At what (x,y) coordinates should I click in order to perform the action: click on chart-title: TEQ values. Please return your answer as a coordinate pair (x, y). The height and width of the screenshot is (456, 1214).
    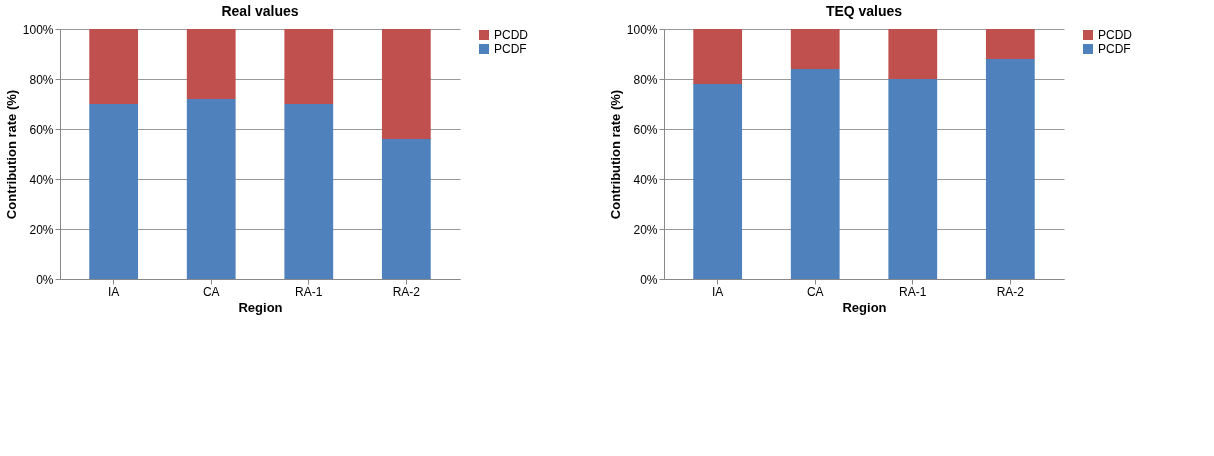
    Looking at the image, I should click on (864, 11).